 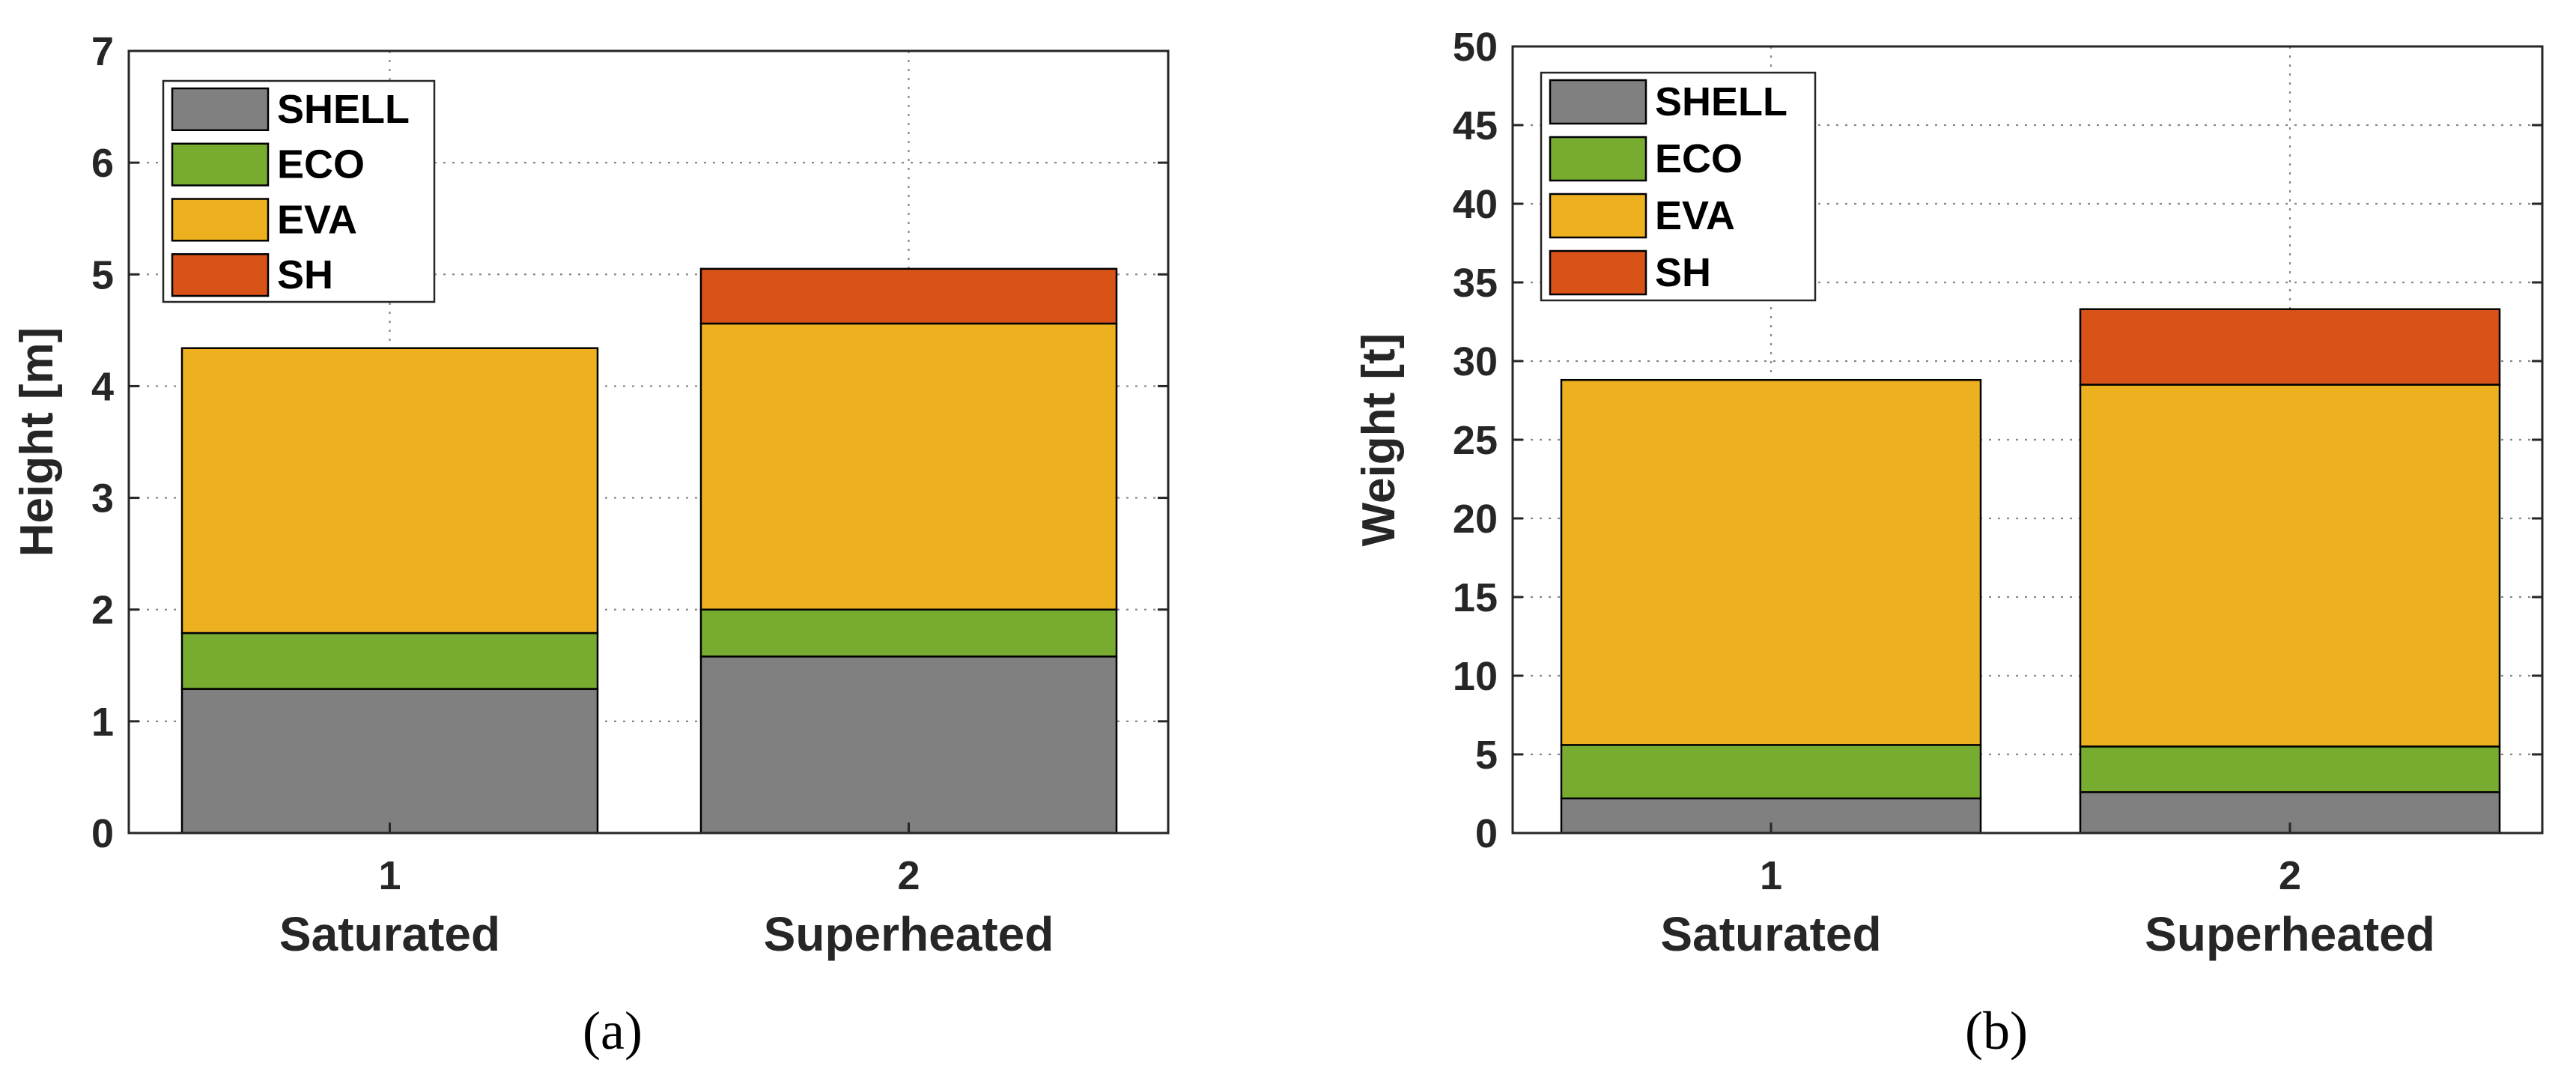 I want to click on chart-a-legend-label-shell: SHELL, so click(x=343, y=109).